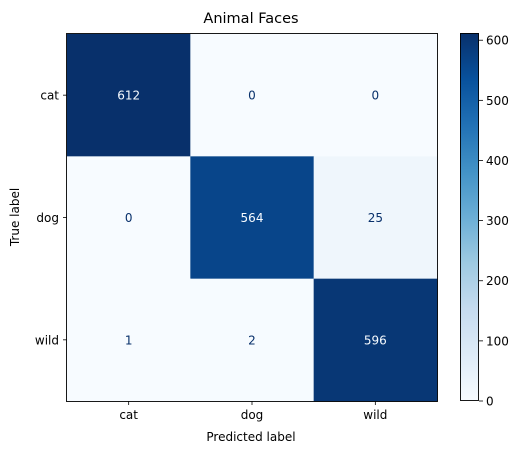 Image resolution: width=526 pixels, height=455 pixels. I want to click on cell-value-label: 2, so click(252, 340).